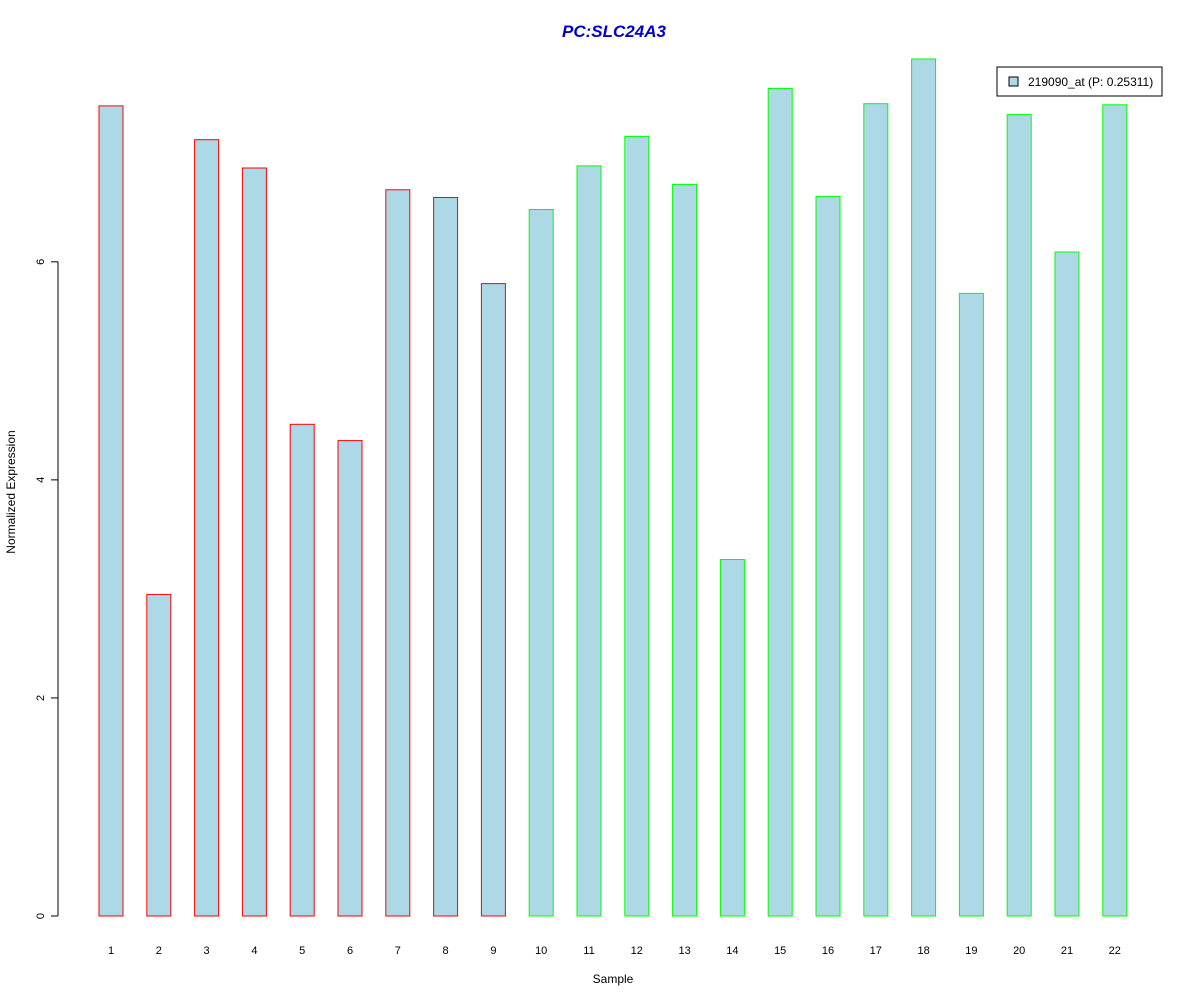 This screenshot has height=1000, width=1200. What do you see at coordinates (613, 979) in the screenshot?
I see `x-axis-title: Sample` at bounding box center [613, 979].